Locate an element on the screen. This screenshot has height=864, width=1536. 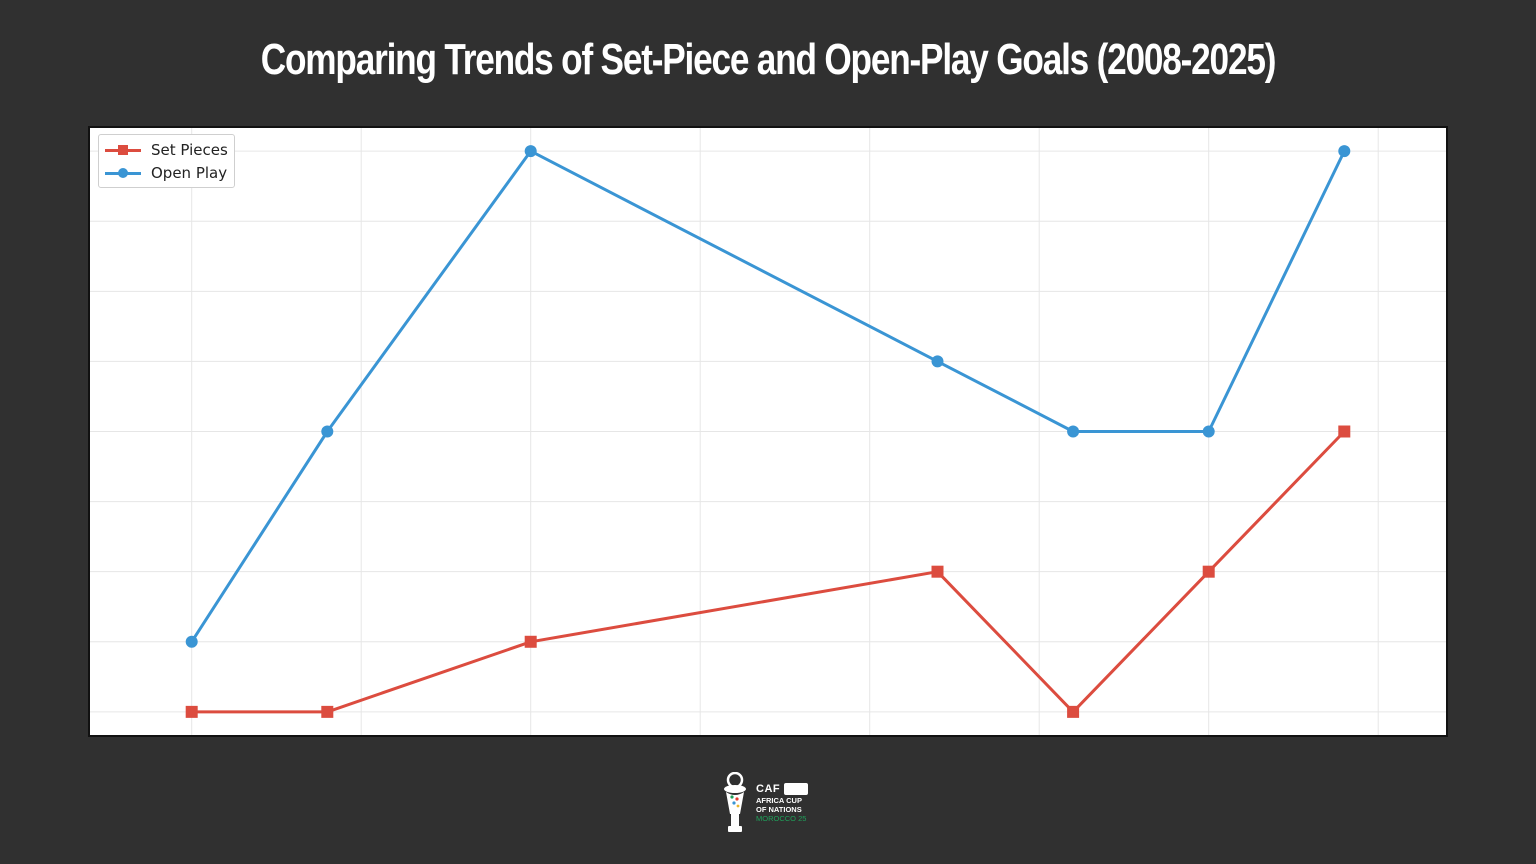
afcon-logo: CAF AFRICA CUP OF NATIONS MOROCCO 25 is located at coordinates (771, 803).